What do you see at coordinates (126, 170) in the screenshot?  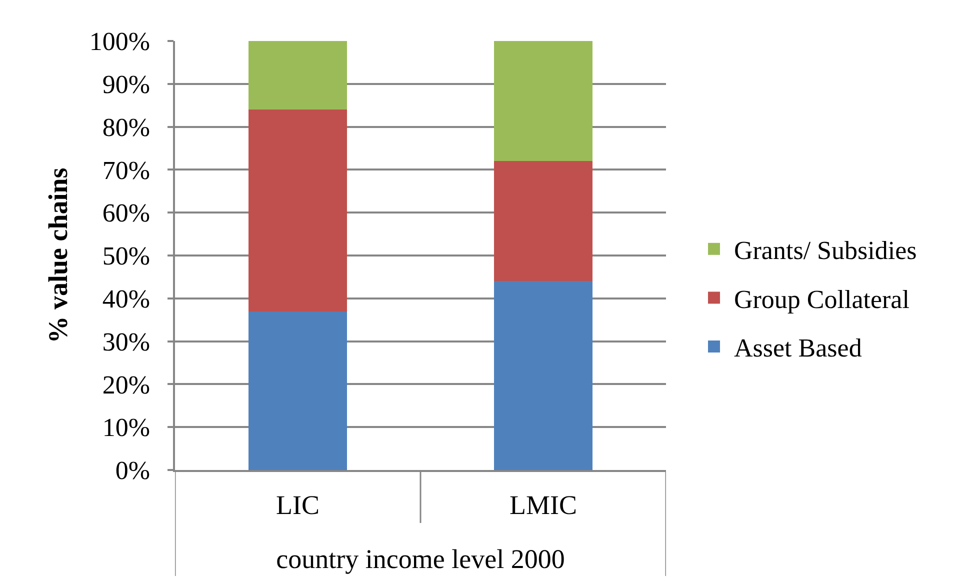 I see `y-tick-label: 70%` at bounding box center [126, 170].